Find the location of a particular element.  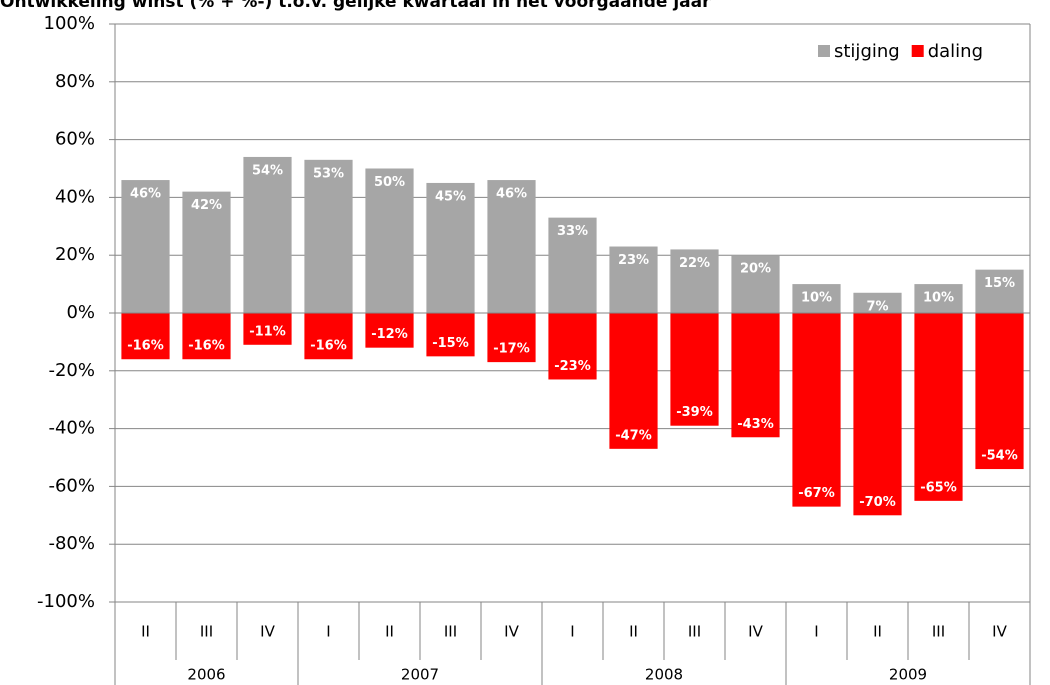

y-tick-label: -20% is located at coordinates (71, 370).